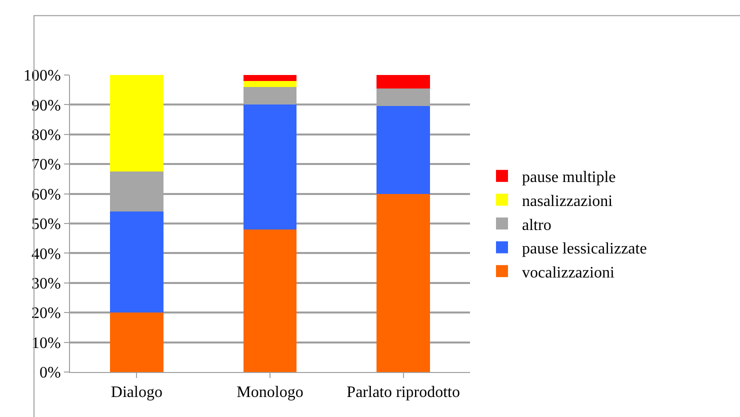  Describe the element at coordinates (568, 201) in the screenshot. I see `legend-label: nasalizzazioni` at that location.